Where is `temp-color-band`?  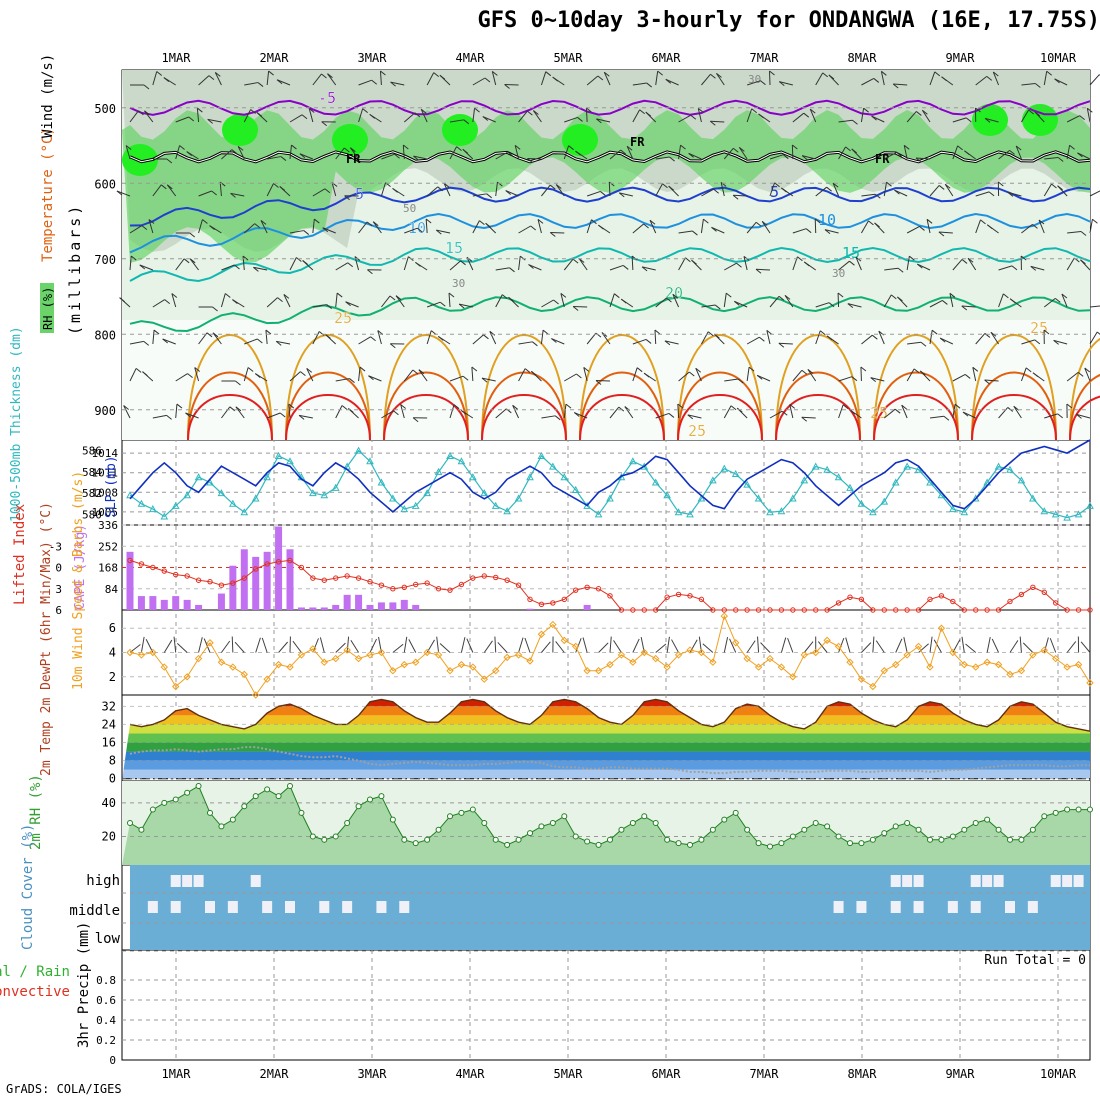
temp-color-band is located at coordinates (606, 747).